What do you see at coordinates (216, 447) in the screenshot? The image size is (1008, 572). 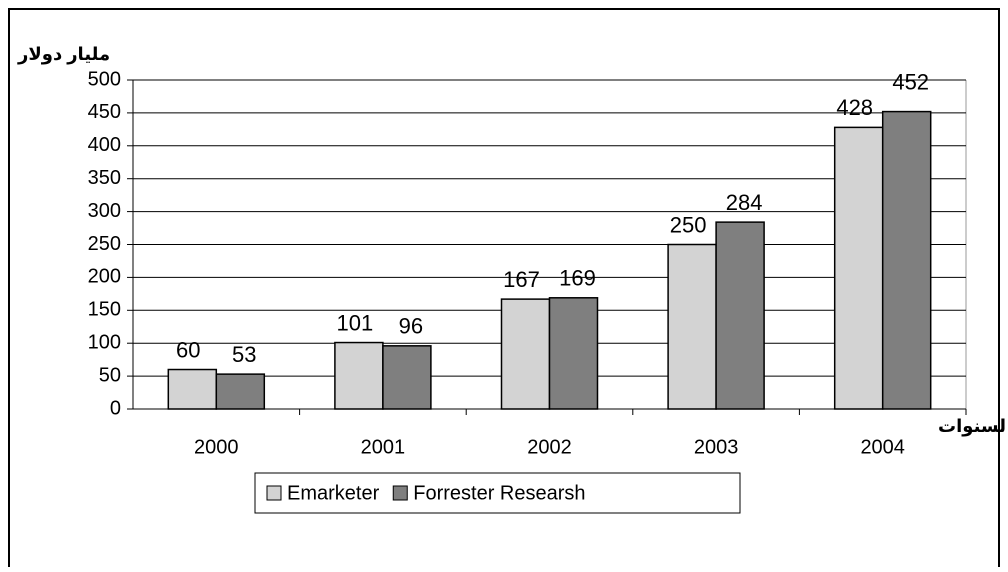 I see `x-tick-label: 2000` at bounding box center [216, 447].